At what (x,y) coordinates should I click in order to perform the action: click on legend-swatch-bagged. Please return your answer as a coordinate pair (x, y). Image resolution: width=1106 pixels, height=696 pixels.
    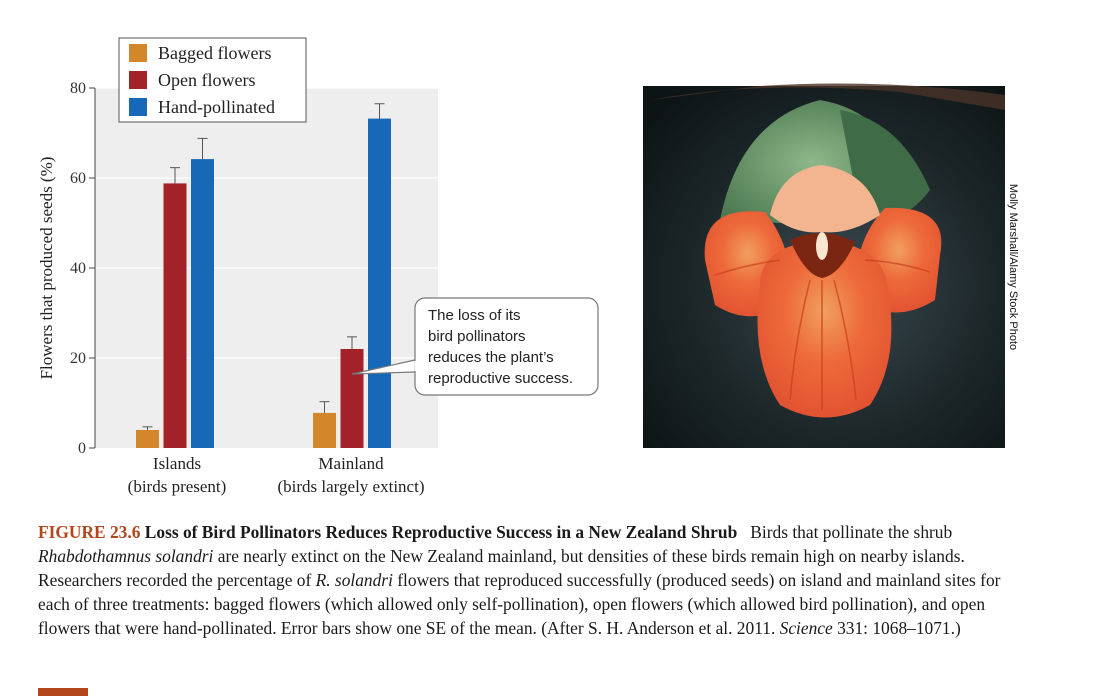
    Looking at the image, I should click on (138, 53).